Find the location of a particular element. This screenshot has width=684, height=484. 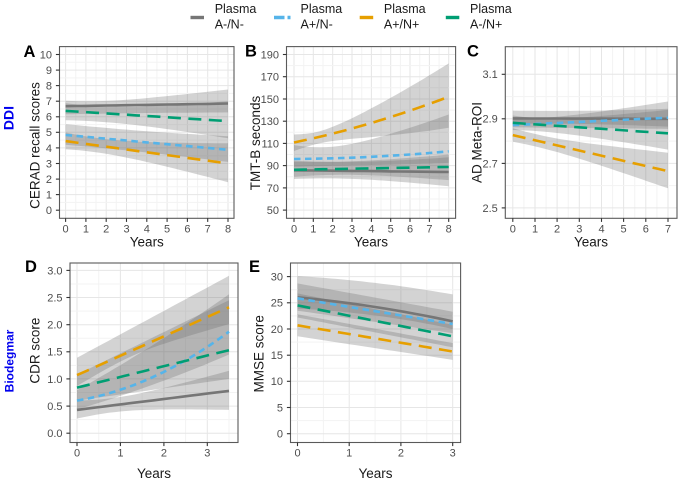

svg-text: AD Meta-ROI is located at coordinates (477, 142).